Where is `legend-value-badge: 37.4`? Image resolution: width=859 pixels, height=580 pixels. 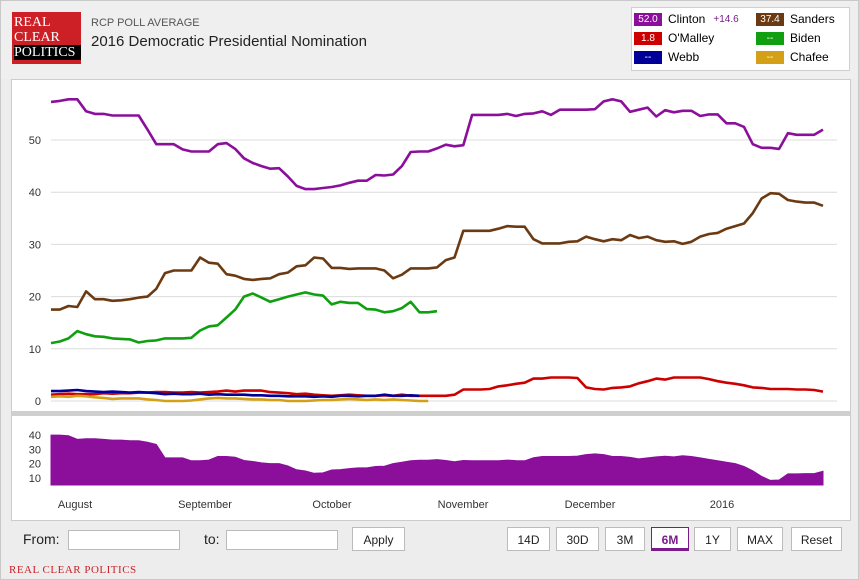
legend-value-badge: 37.4 is located at coordinates (770, 19).